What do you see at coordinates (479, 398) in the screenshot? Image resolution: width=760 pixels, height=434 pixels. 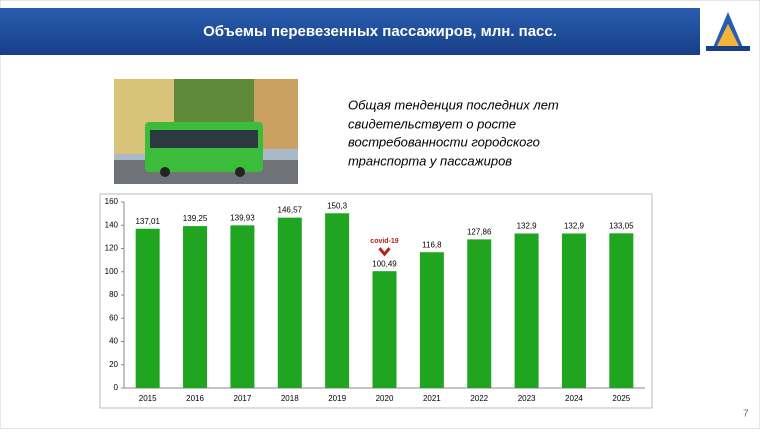 I see `x-tick-label: 2022` at bounding box center [479, 398].